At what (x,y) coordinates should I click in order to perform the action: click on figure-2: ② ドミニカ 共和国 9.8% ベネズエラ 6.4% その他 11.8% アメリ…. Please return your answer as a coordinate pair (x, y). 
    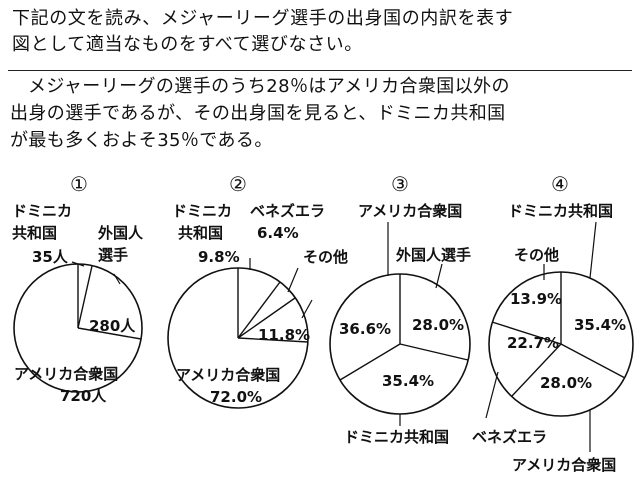
    Looking at the image, I should click on (257, 290).